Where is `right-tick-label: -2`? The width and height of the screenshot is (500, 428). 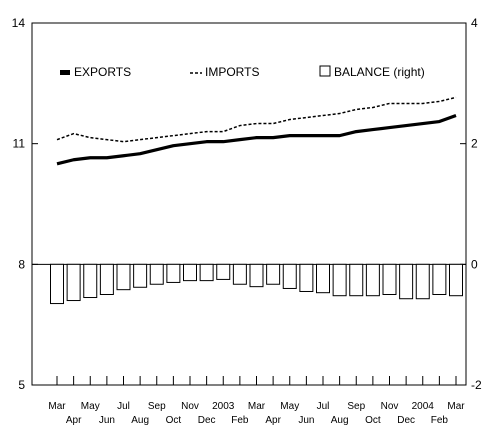
right-tick-label: -2 is located at coordinates (476, 385).